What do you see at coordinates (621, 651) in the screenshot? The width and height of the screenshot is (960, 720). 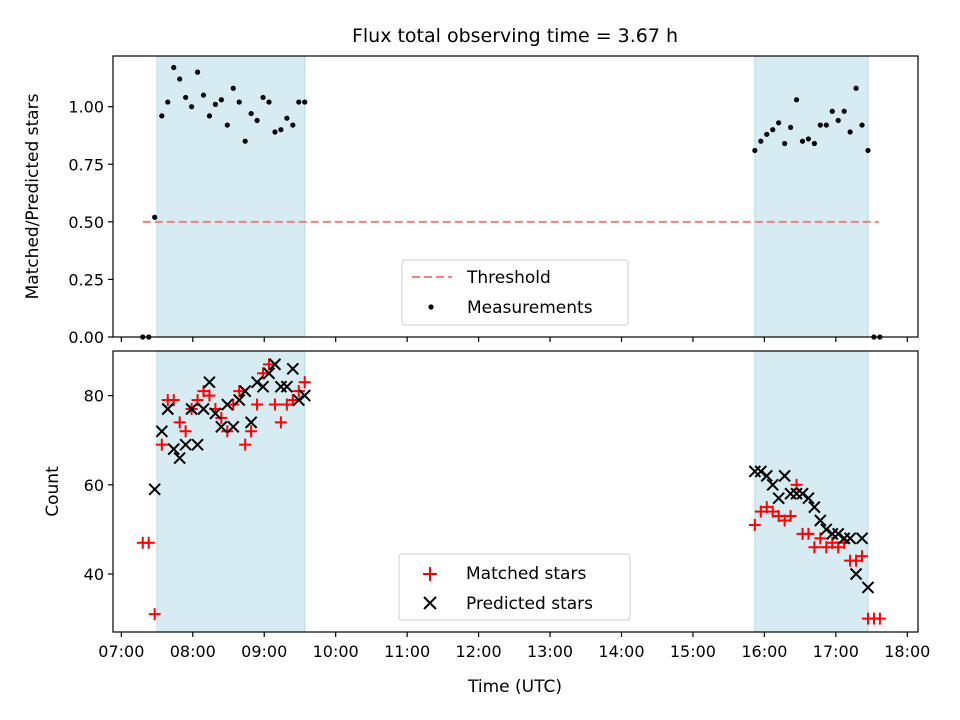 I see `x-tick-label: 14:00` at bounding box center [621, 651].